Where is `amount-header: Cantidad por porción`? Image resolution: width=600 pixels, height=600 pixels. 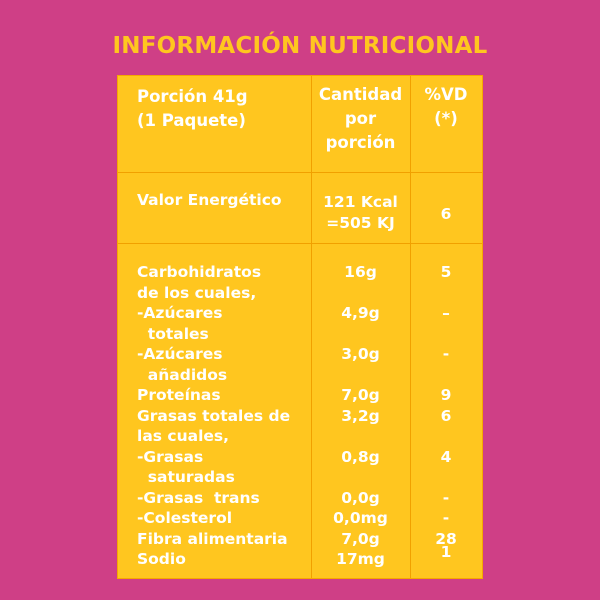
amount-header: Cantidad por porción is located at coordinates (360, 118).